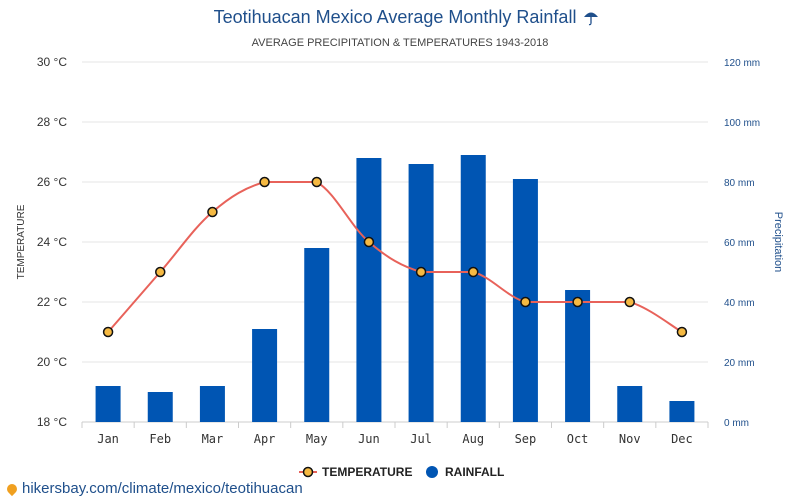 The height and width of the screenshot is (500, 800). Describe the element at coordinates (369, 439) in the screenshot. I see `x-tick-label: Jun` at that location.